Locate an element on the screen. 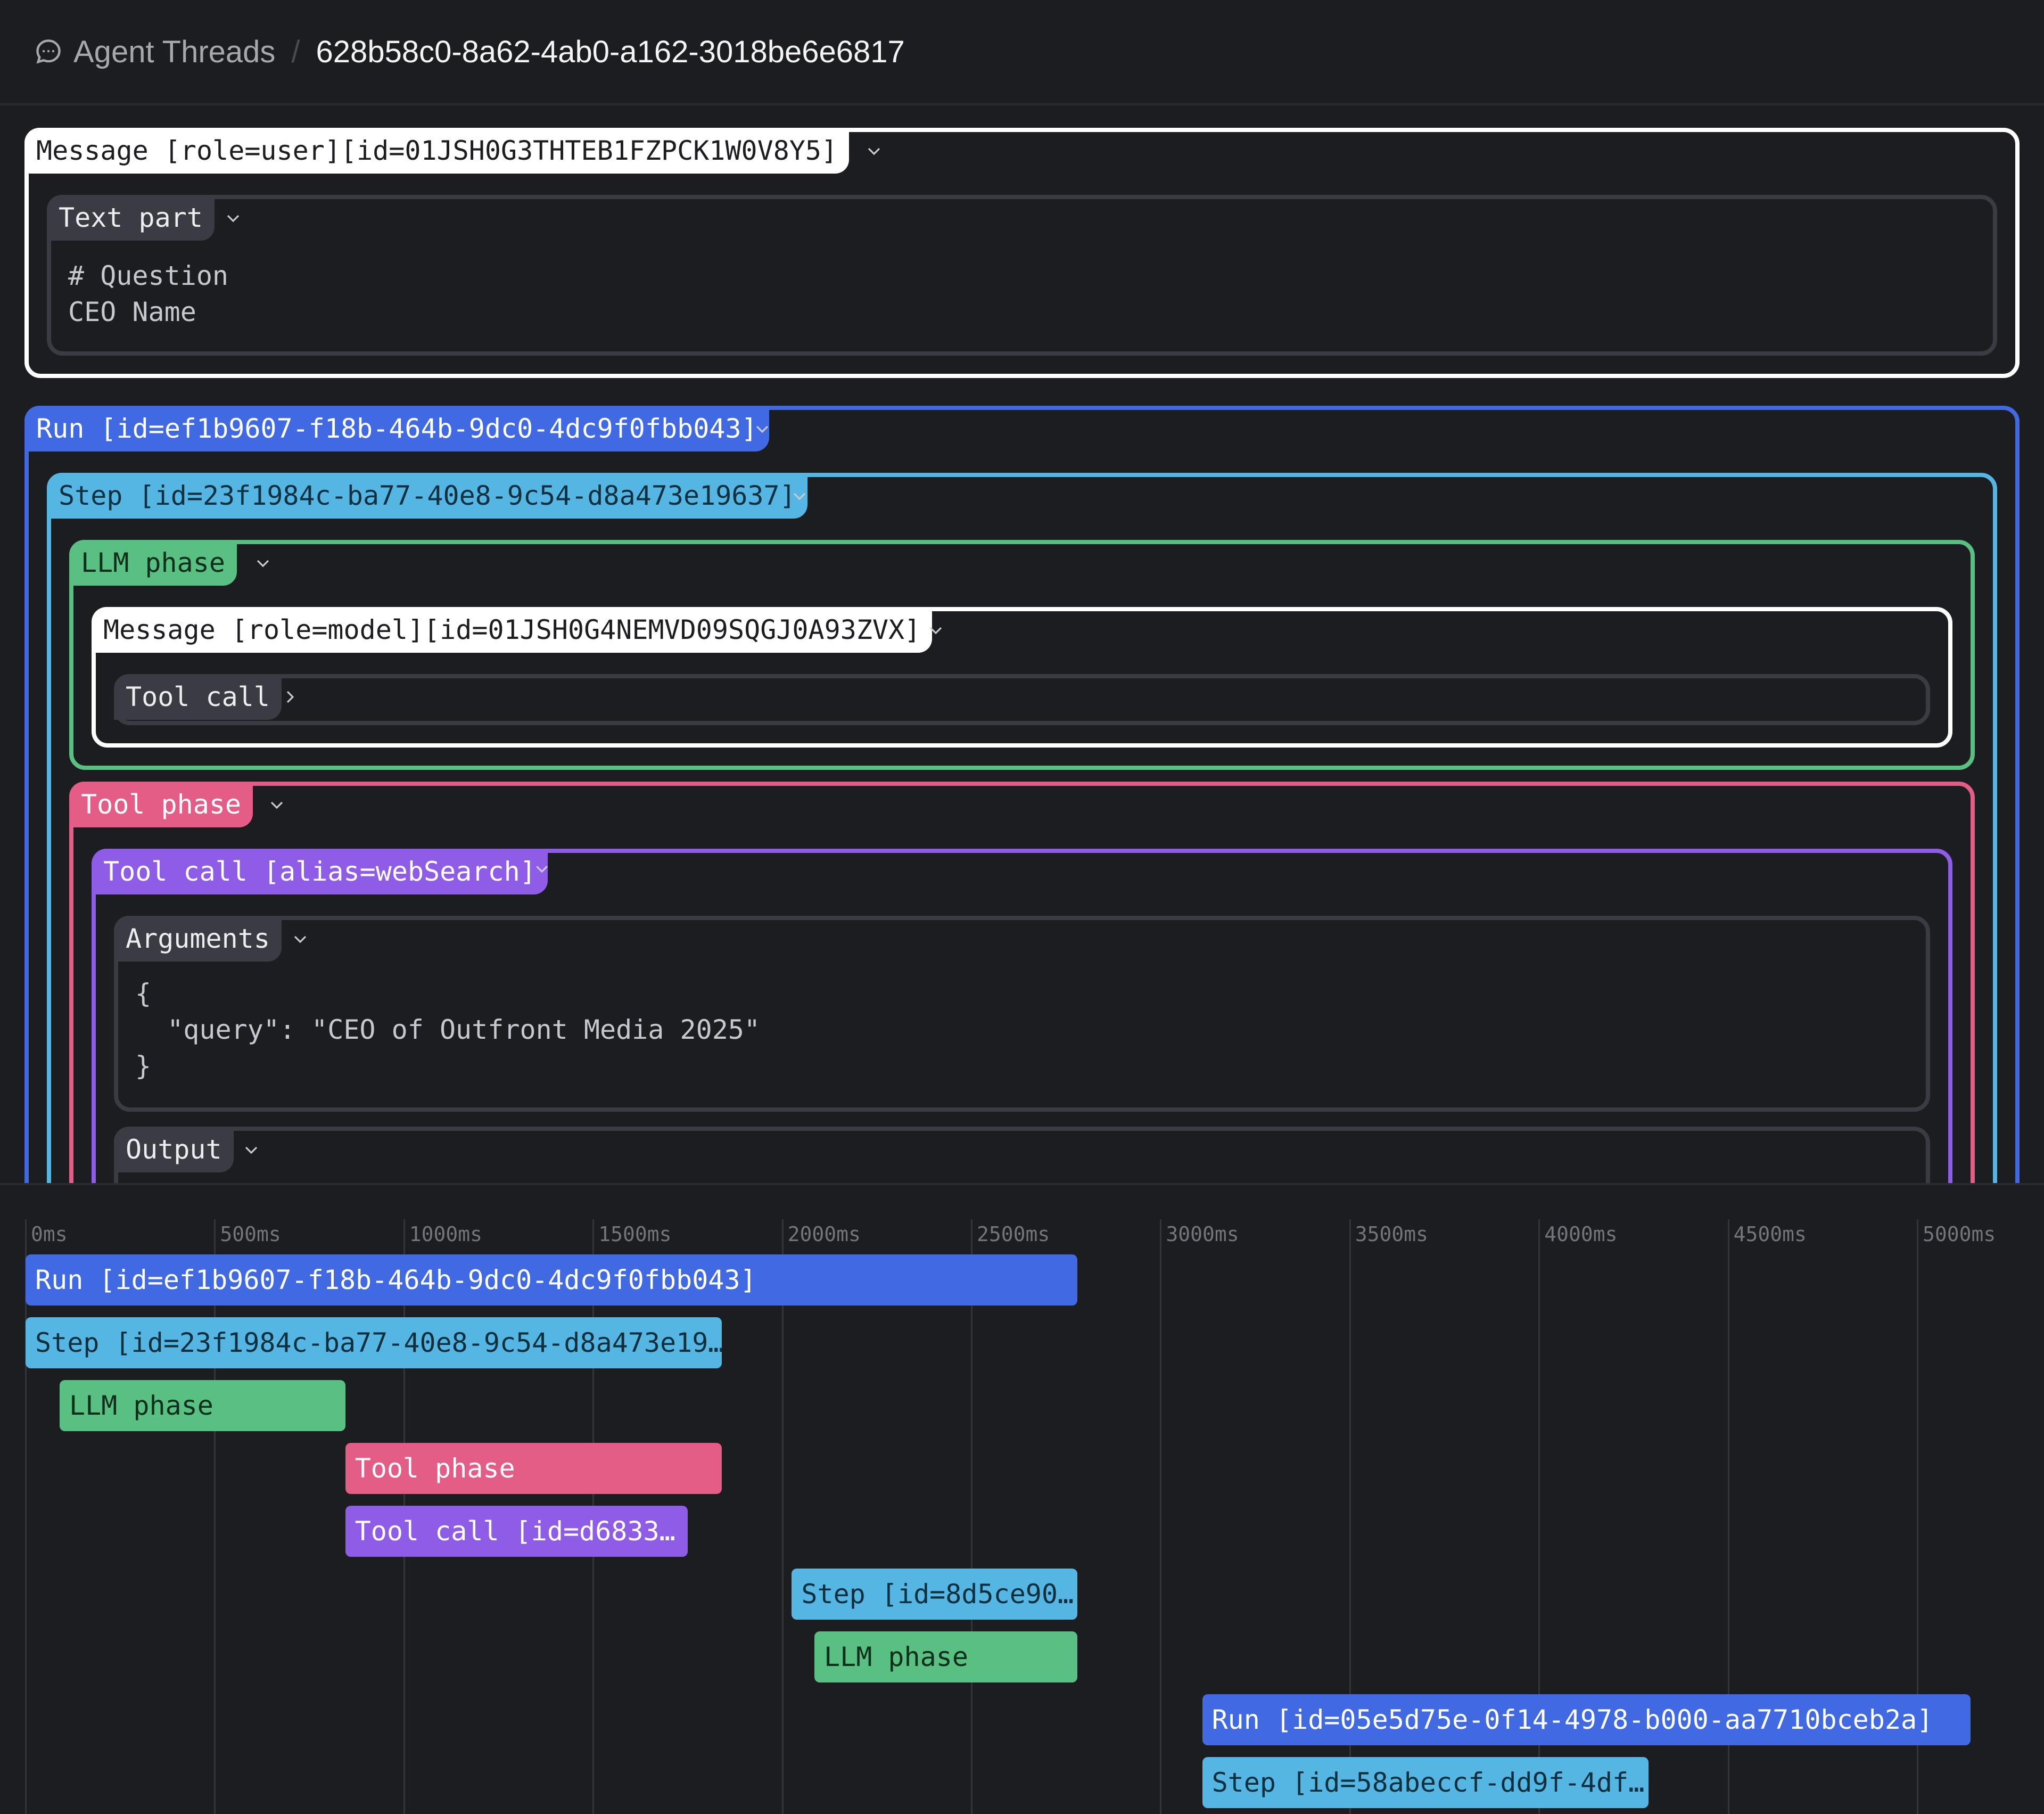  tool-phase-label: Tool phase is located at coordinates (161, 804).